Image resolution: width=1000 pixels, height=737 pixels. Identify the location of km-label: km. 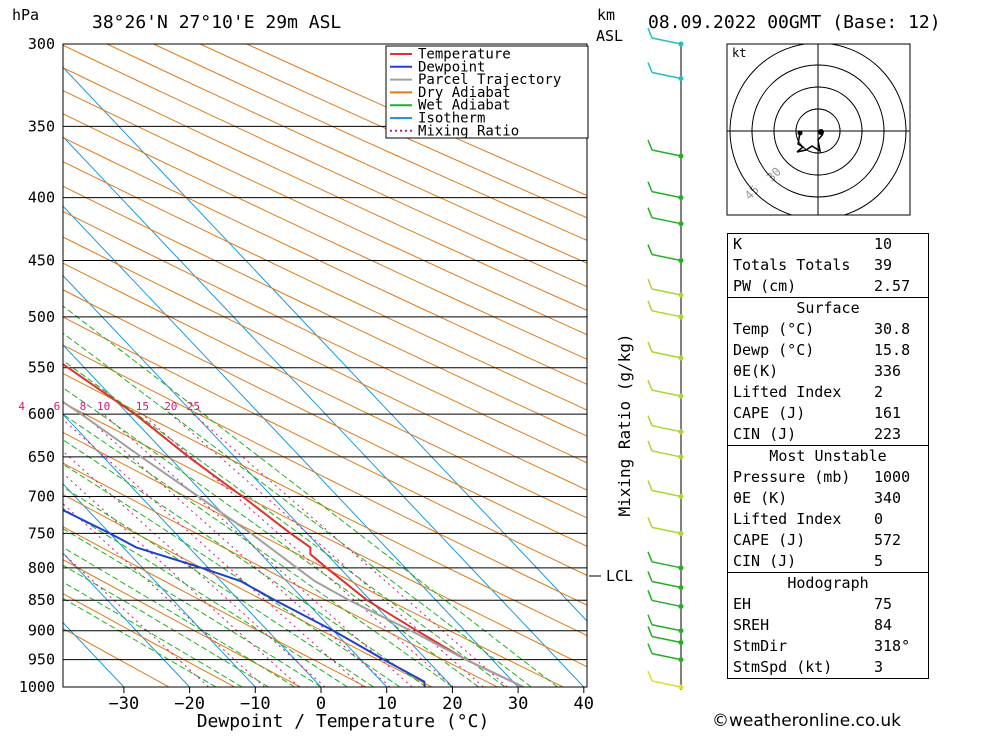
(606, 15).